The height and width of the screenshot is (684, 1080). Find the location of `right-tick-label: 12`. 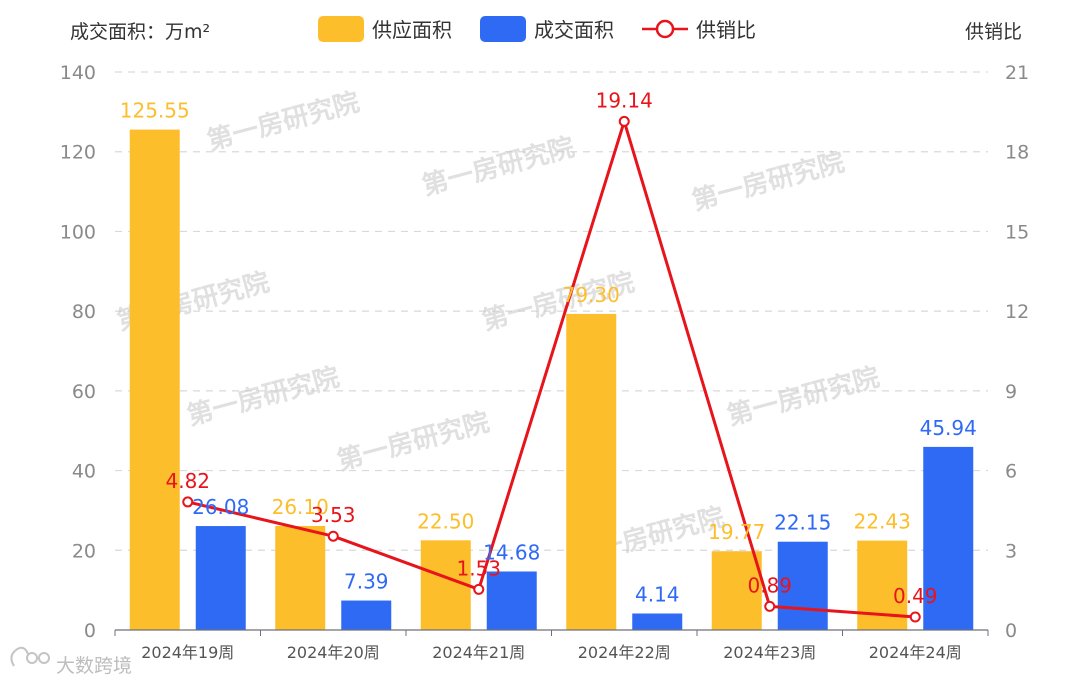

right-tick-label: 12 is located at coordinates (1017, 312).